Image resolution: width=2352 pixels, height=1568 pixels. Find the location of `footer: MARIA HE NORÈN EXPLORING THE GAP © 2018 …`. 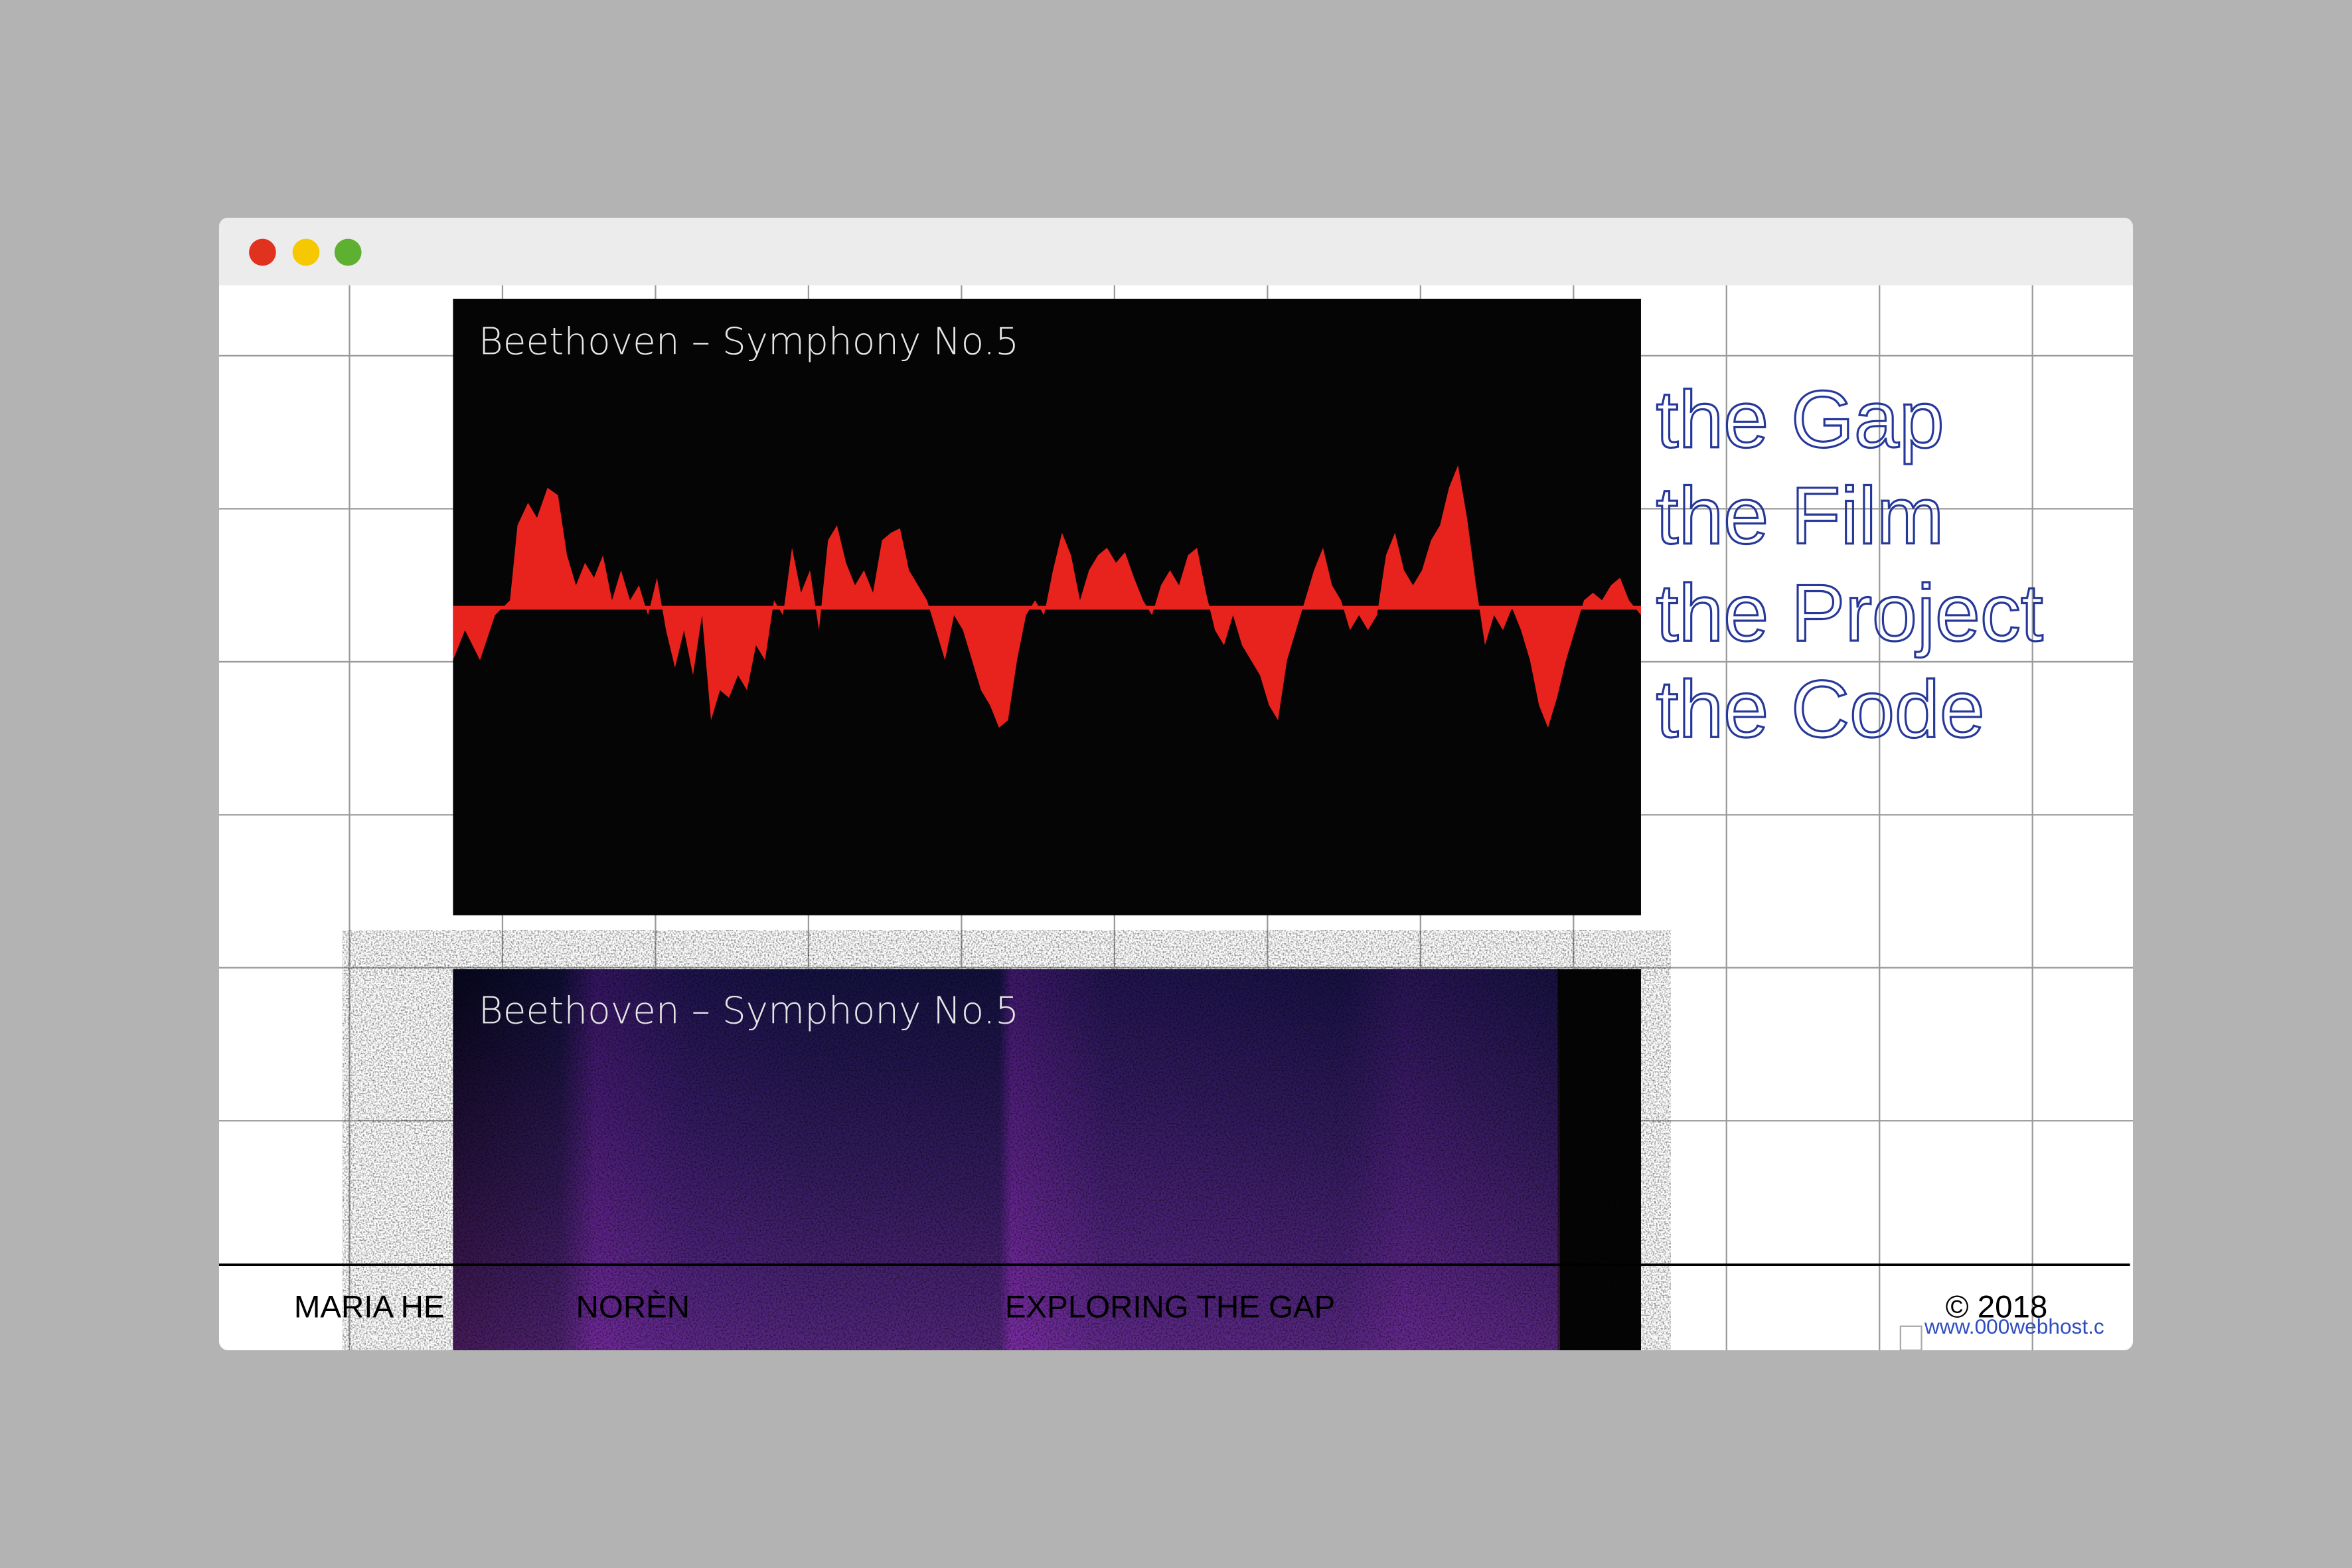

footer: MARIA HE NORÈN EXPLORING THE GAP © 2018 … is located at coordinates (1174, 1307).